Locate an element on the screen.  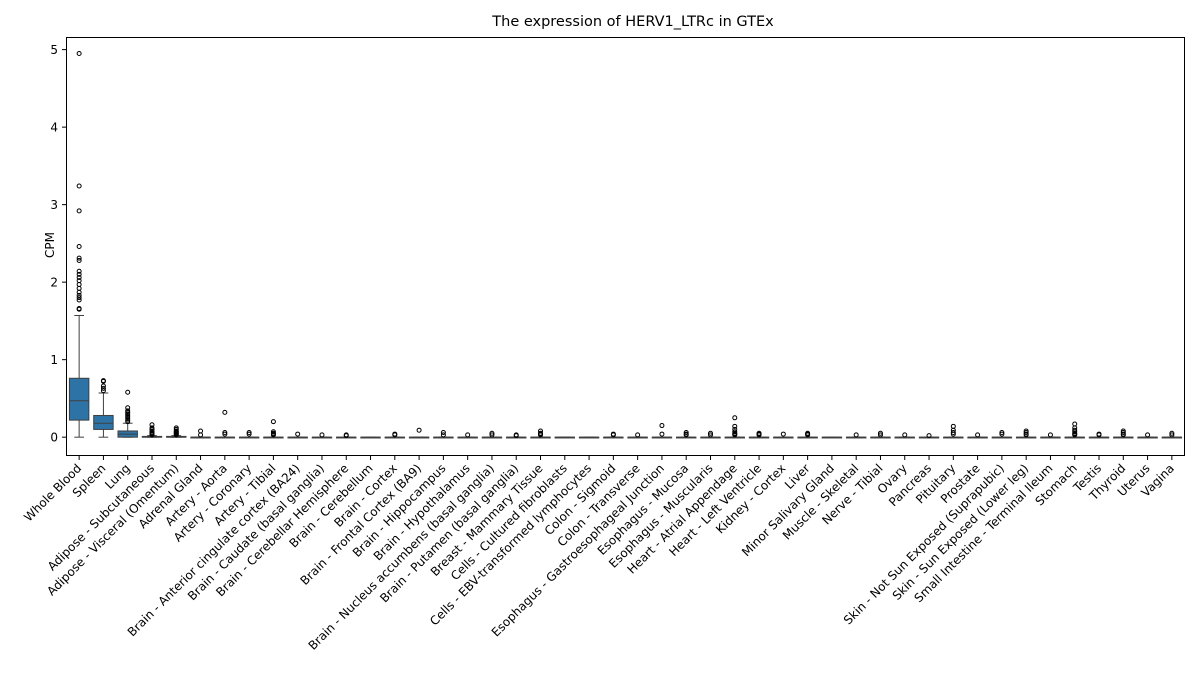
y-axis-label: CPM is located at coordinates (50, 245).